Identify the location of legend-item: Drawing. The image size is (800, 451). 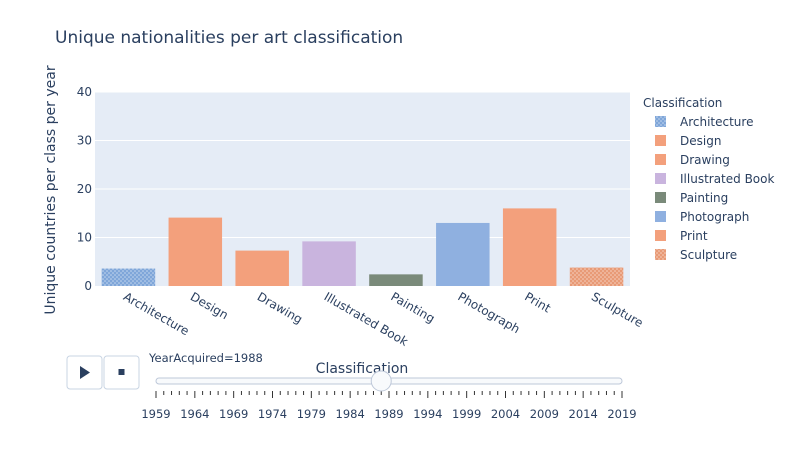
(692, 160).